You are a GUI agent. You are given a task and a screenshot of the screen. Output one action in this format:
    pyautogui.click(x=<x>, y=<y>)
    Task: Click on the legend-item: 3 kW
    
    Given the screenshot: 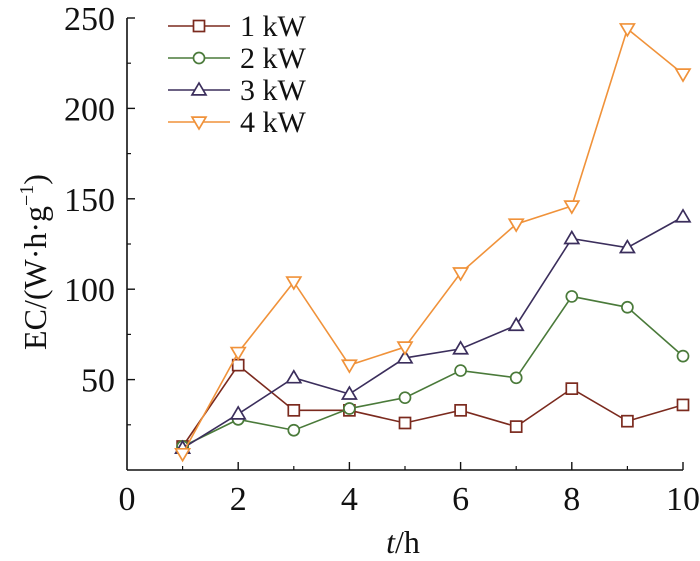 What is the action you would take?
    pyautogui.click(x=237, y=90)
    